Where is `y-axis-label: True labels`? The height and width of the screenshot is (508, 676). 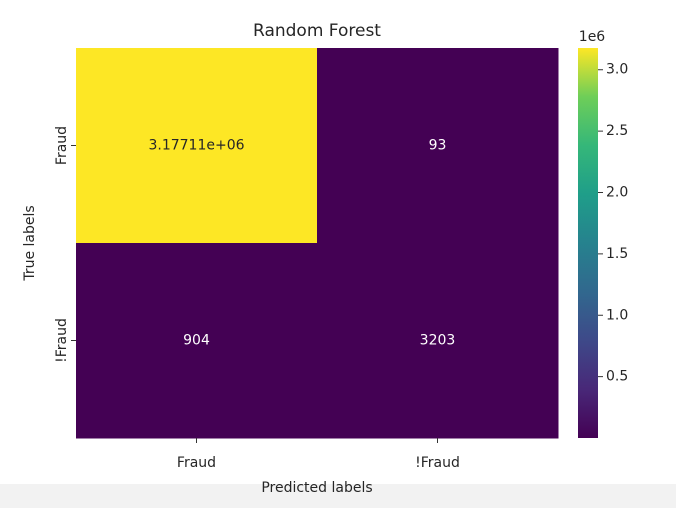 y-axis-label: True labels is located at coordinates (30, 243).